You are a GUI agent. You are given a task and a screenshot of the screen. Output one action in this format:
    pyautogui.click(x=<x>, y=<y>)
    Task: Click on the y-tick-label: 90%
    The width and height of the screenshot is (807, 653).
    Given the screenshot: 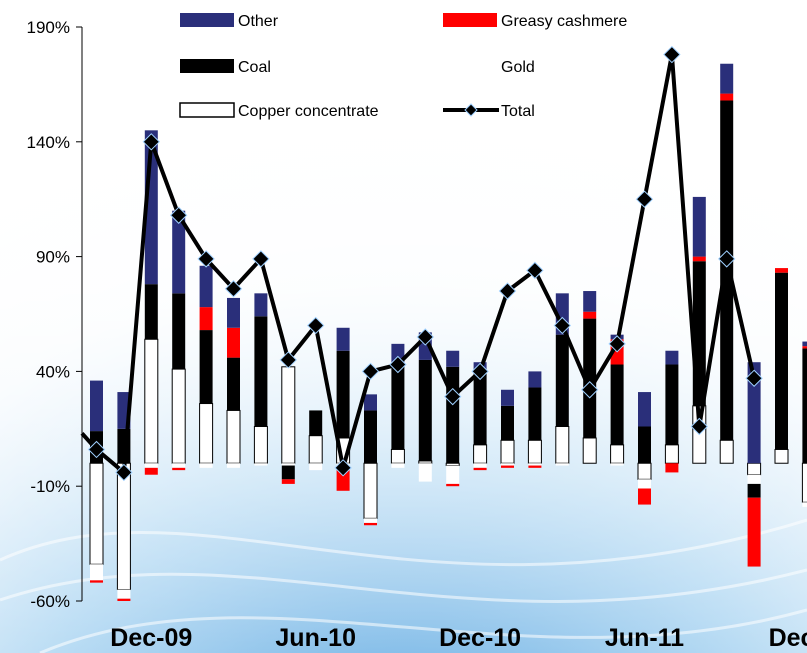 What is the action you would take?
    pyautogui.click(x=53, y=257)
    